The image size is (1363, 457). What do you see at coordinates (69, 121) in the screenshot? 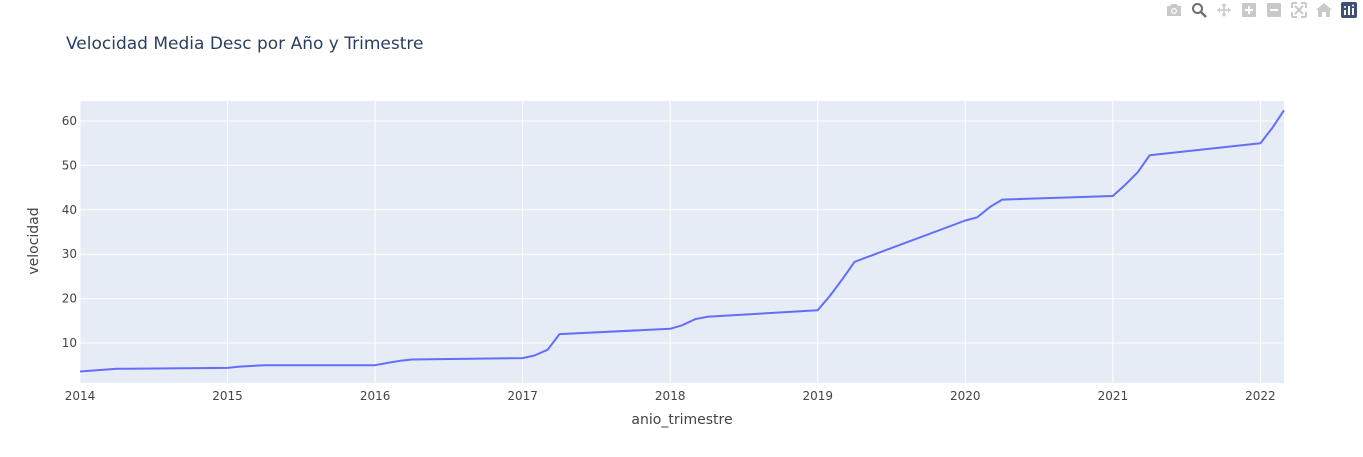
I see `y-tick-label: 60` at bounding box center [69, 121].